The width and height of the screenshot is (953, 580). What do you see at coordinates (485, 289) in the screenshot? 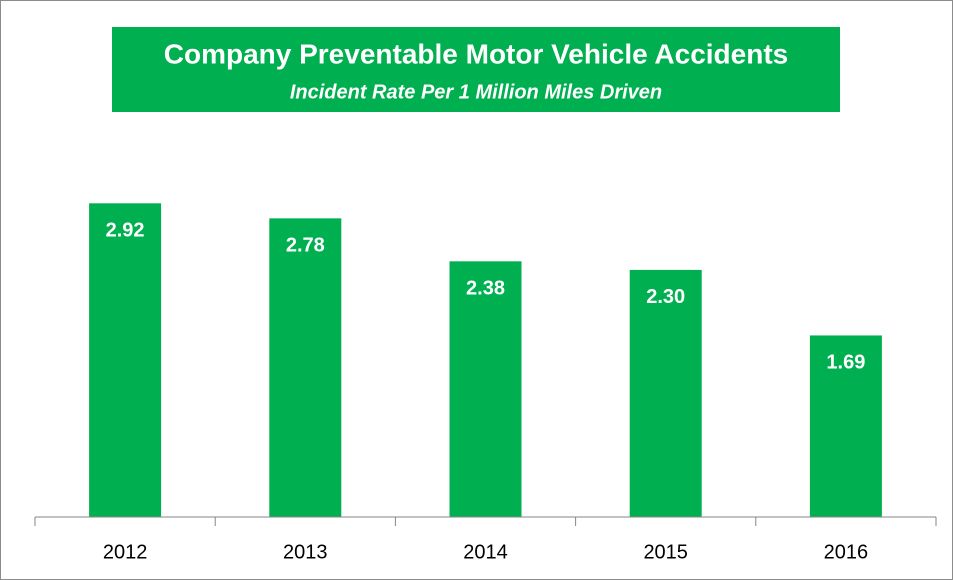
I see `data-label: 2.38` at bounding box center [485, 289].